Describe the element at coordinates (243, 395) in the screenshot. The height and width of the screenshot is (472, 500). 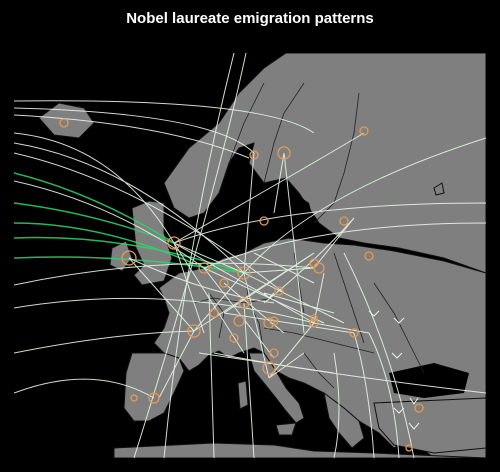
I see `sardinia-land` at that location.